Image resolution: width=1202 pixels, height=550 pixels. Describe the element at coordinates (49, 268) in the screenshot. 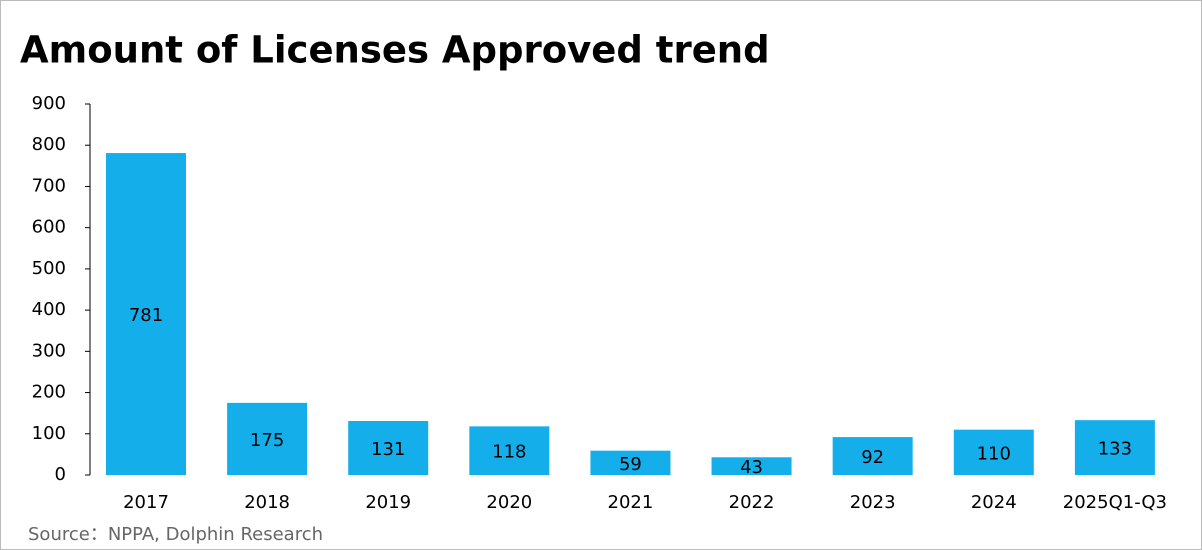

I see `y-tick-label: 500` at that location.